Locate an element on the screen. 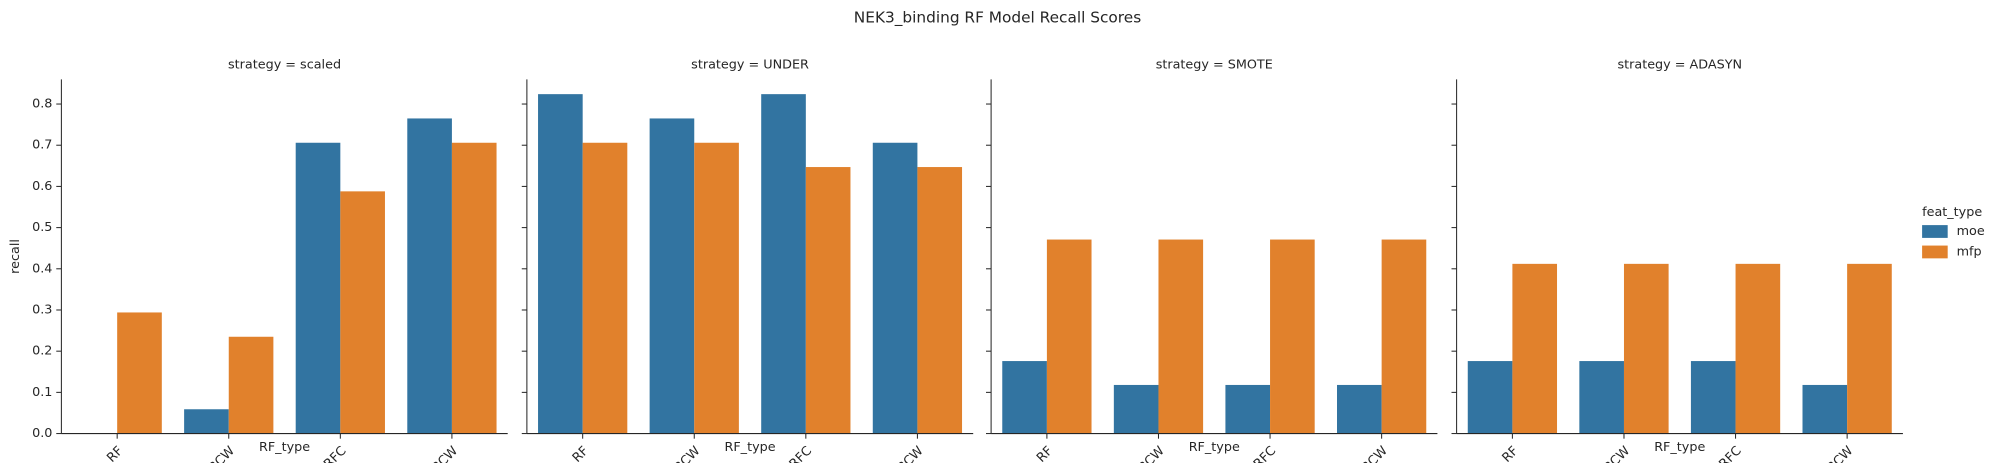 Image resolution: width=1995 pixels, height=463 pixels. panel-title: strategy = ADASYN is located at coordinates (1679, 65).